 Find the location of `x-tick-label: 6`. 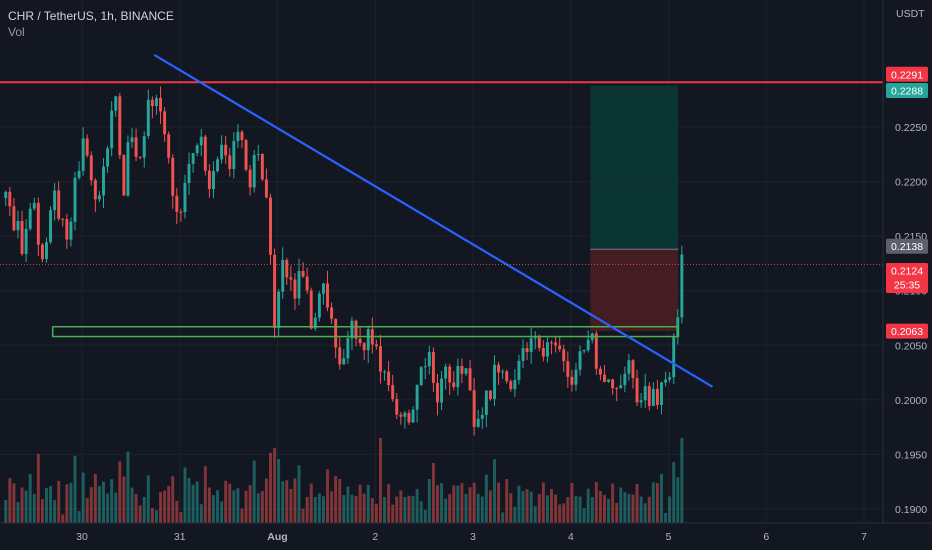

x-tick-label: 6 is located at coordinates (766, 537).